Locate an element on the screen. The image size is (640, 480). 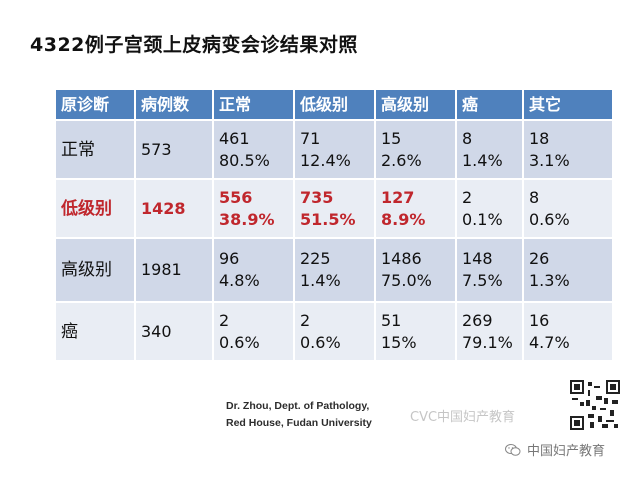
result-cell: 735 51.5% is located at coordinates (334, 208).